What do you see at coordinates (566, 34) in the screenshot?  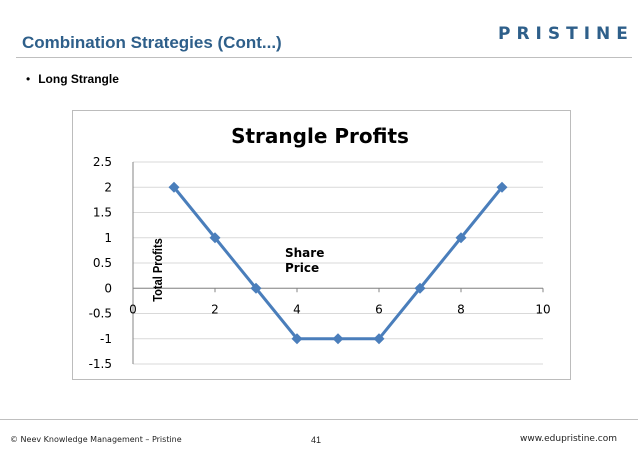 I see `pristine-logo: PRISTINE` at bounding box center [566, 34].